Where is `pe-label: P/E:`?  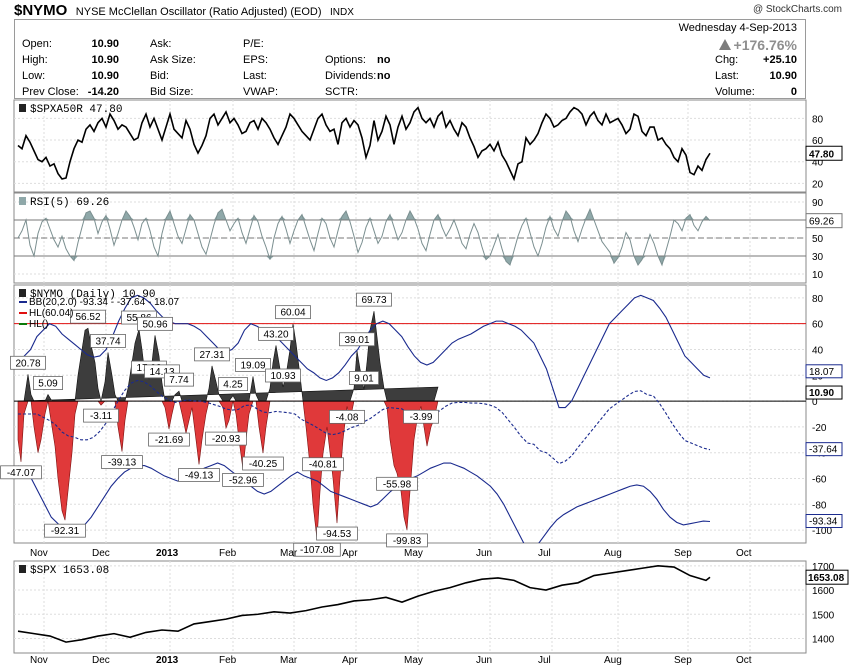 pe-label: P/E: is located at coordinates (253, 44).